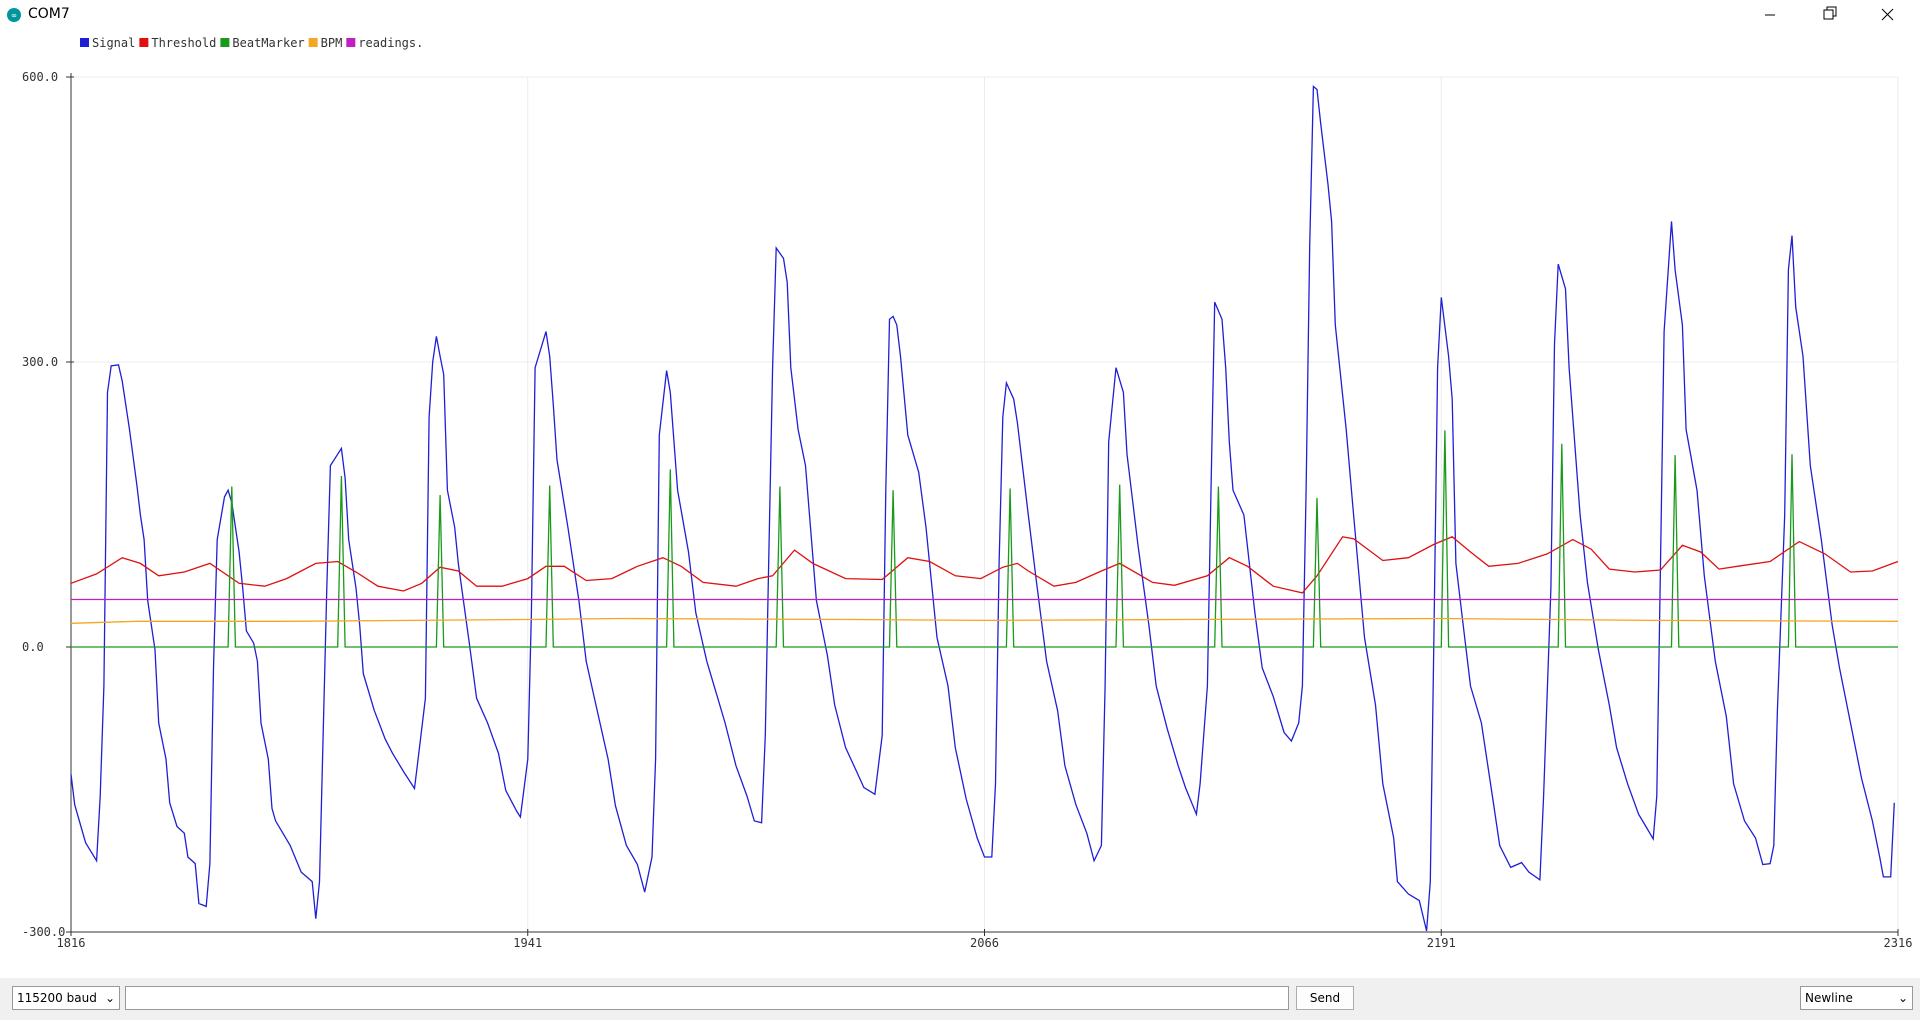  I want to click on window-title: COM7, so click(49, 14).